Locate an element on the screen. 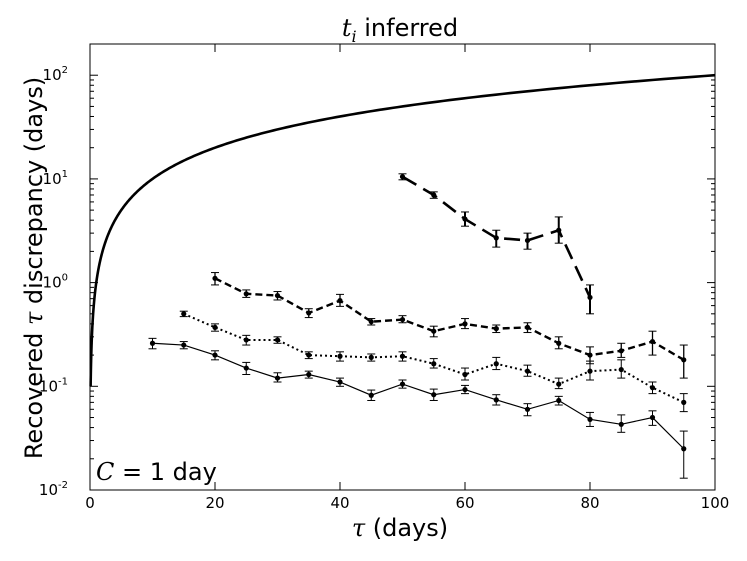  series-dashed-short is located at coordinates (449, 325).